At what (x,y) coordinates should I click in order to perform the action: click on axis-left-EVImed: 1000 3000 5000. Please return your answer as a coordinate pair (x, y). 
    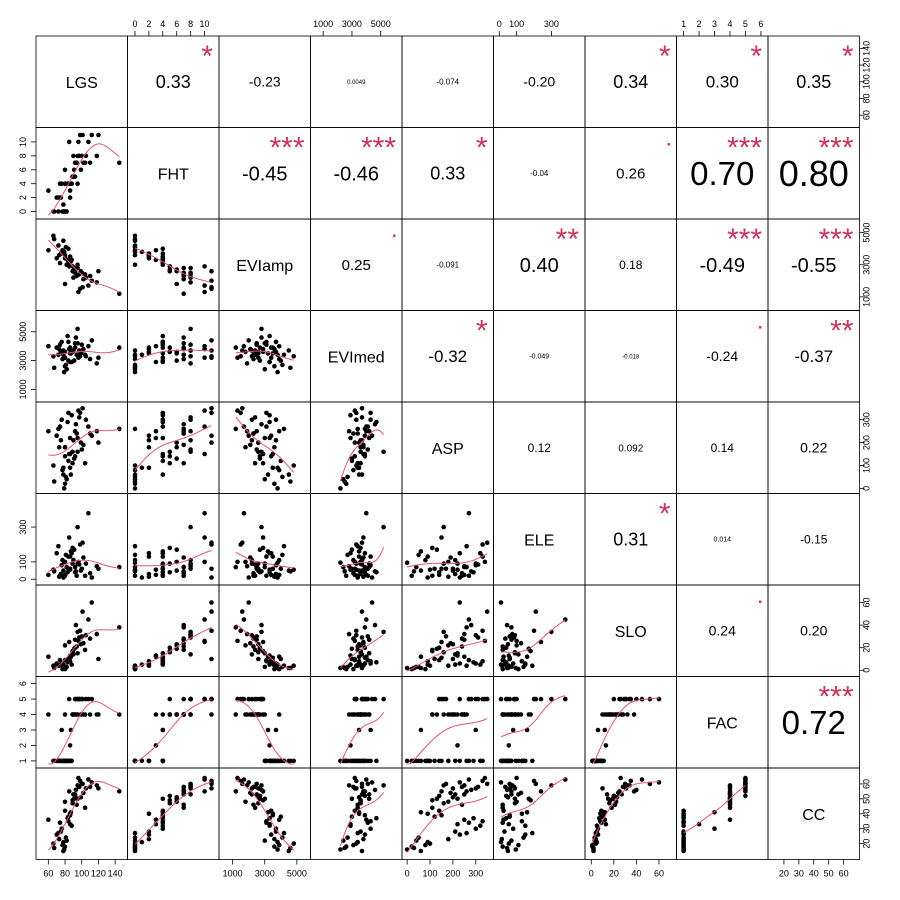
    Looking at the image, I should click on (27, 360).